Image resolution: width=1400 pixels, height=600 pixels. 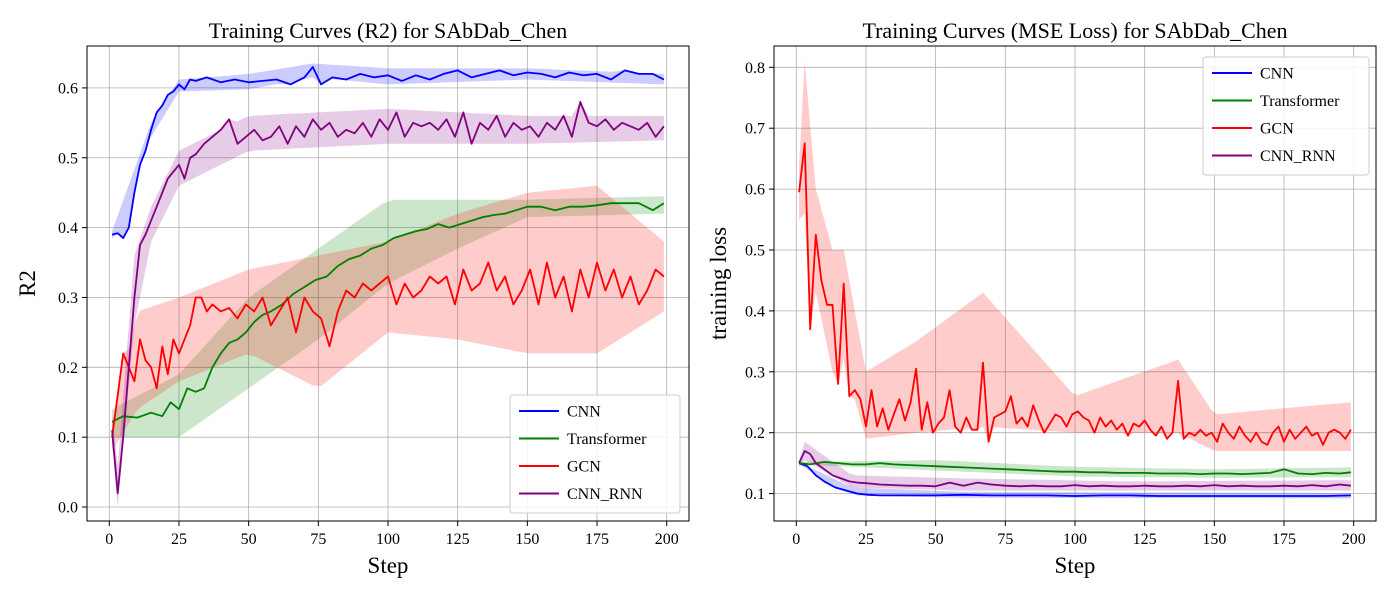 What do you see at coordinates (1075, 539) in the screenshot?
I see `mse-x-tick-label: 100` at bounding box center [1075, 539].